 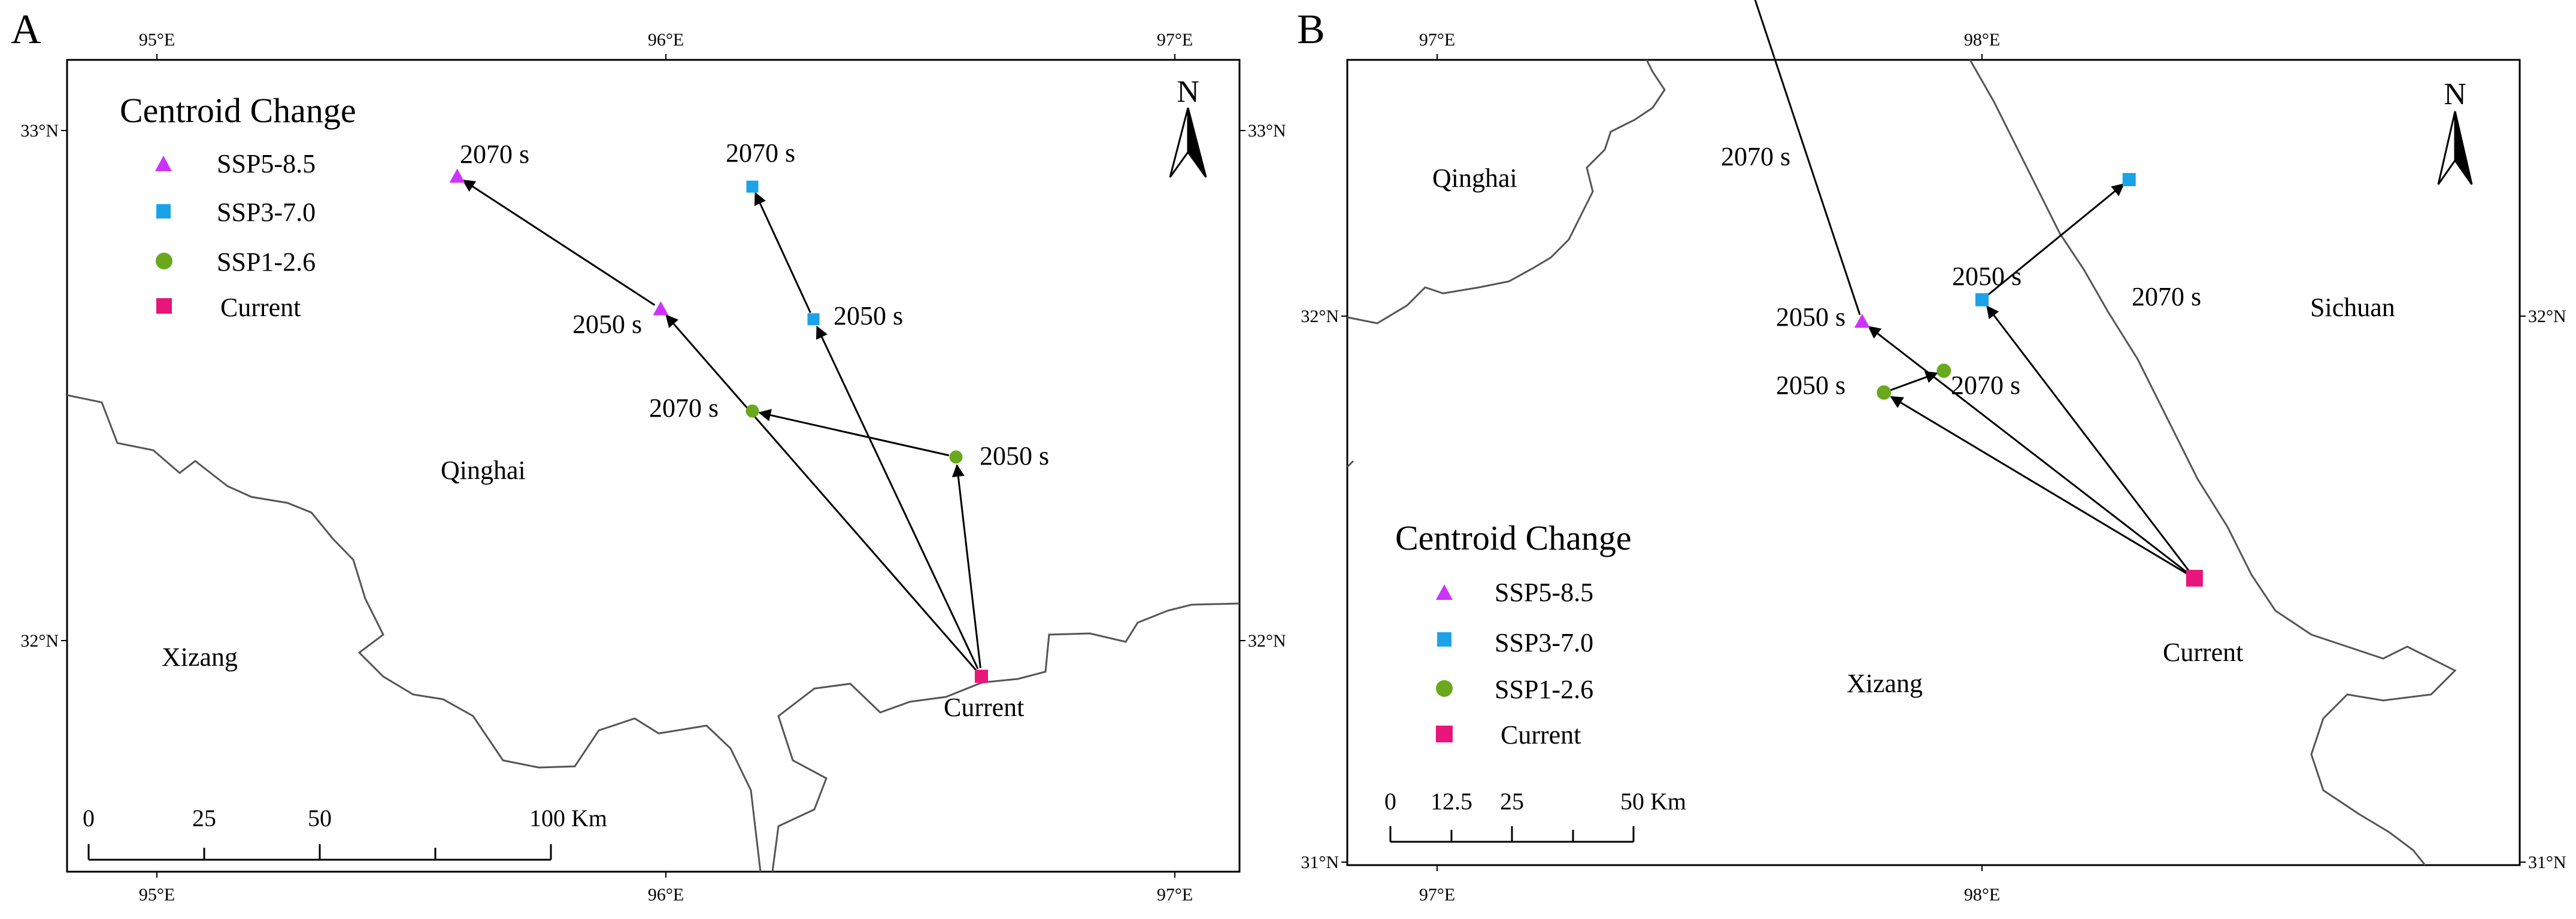 What do you see at coordinates (1982, 895) in the screenshot?
I see `lon-tick-98-bottom-b: 98°E` at bounding box center [1982, 895].